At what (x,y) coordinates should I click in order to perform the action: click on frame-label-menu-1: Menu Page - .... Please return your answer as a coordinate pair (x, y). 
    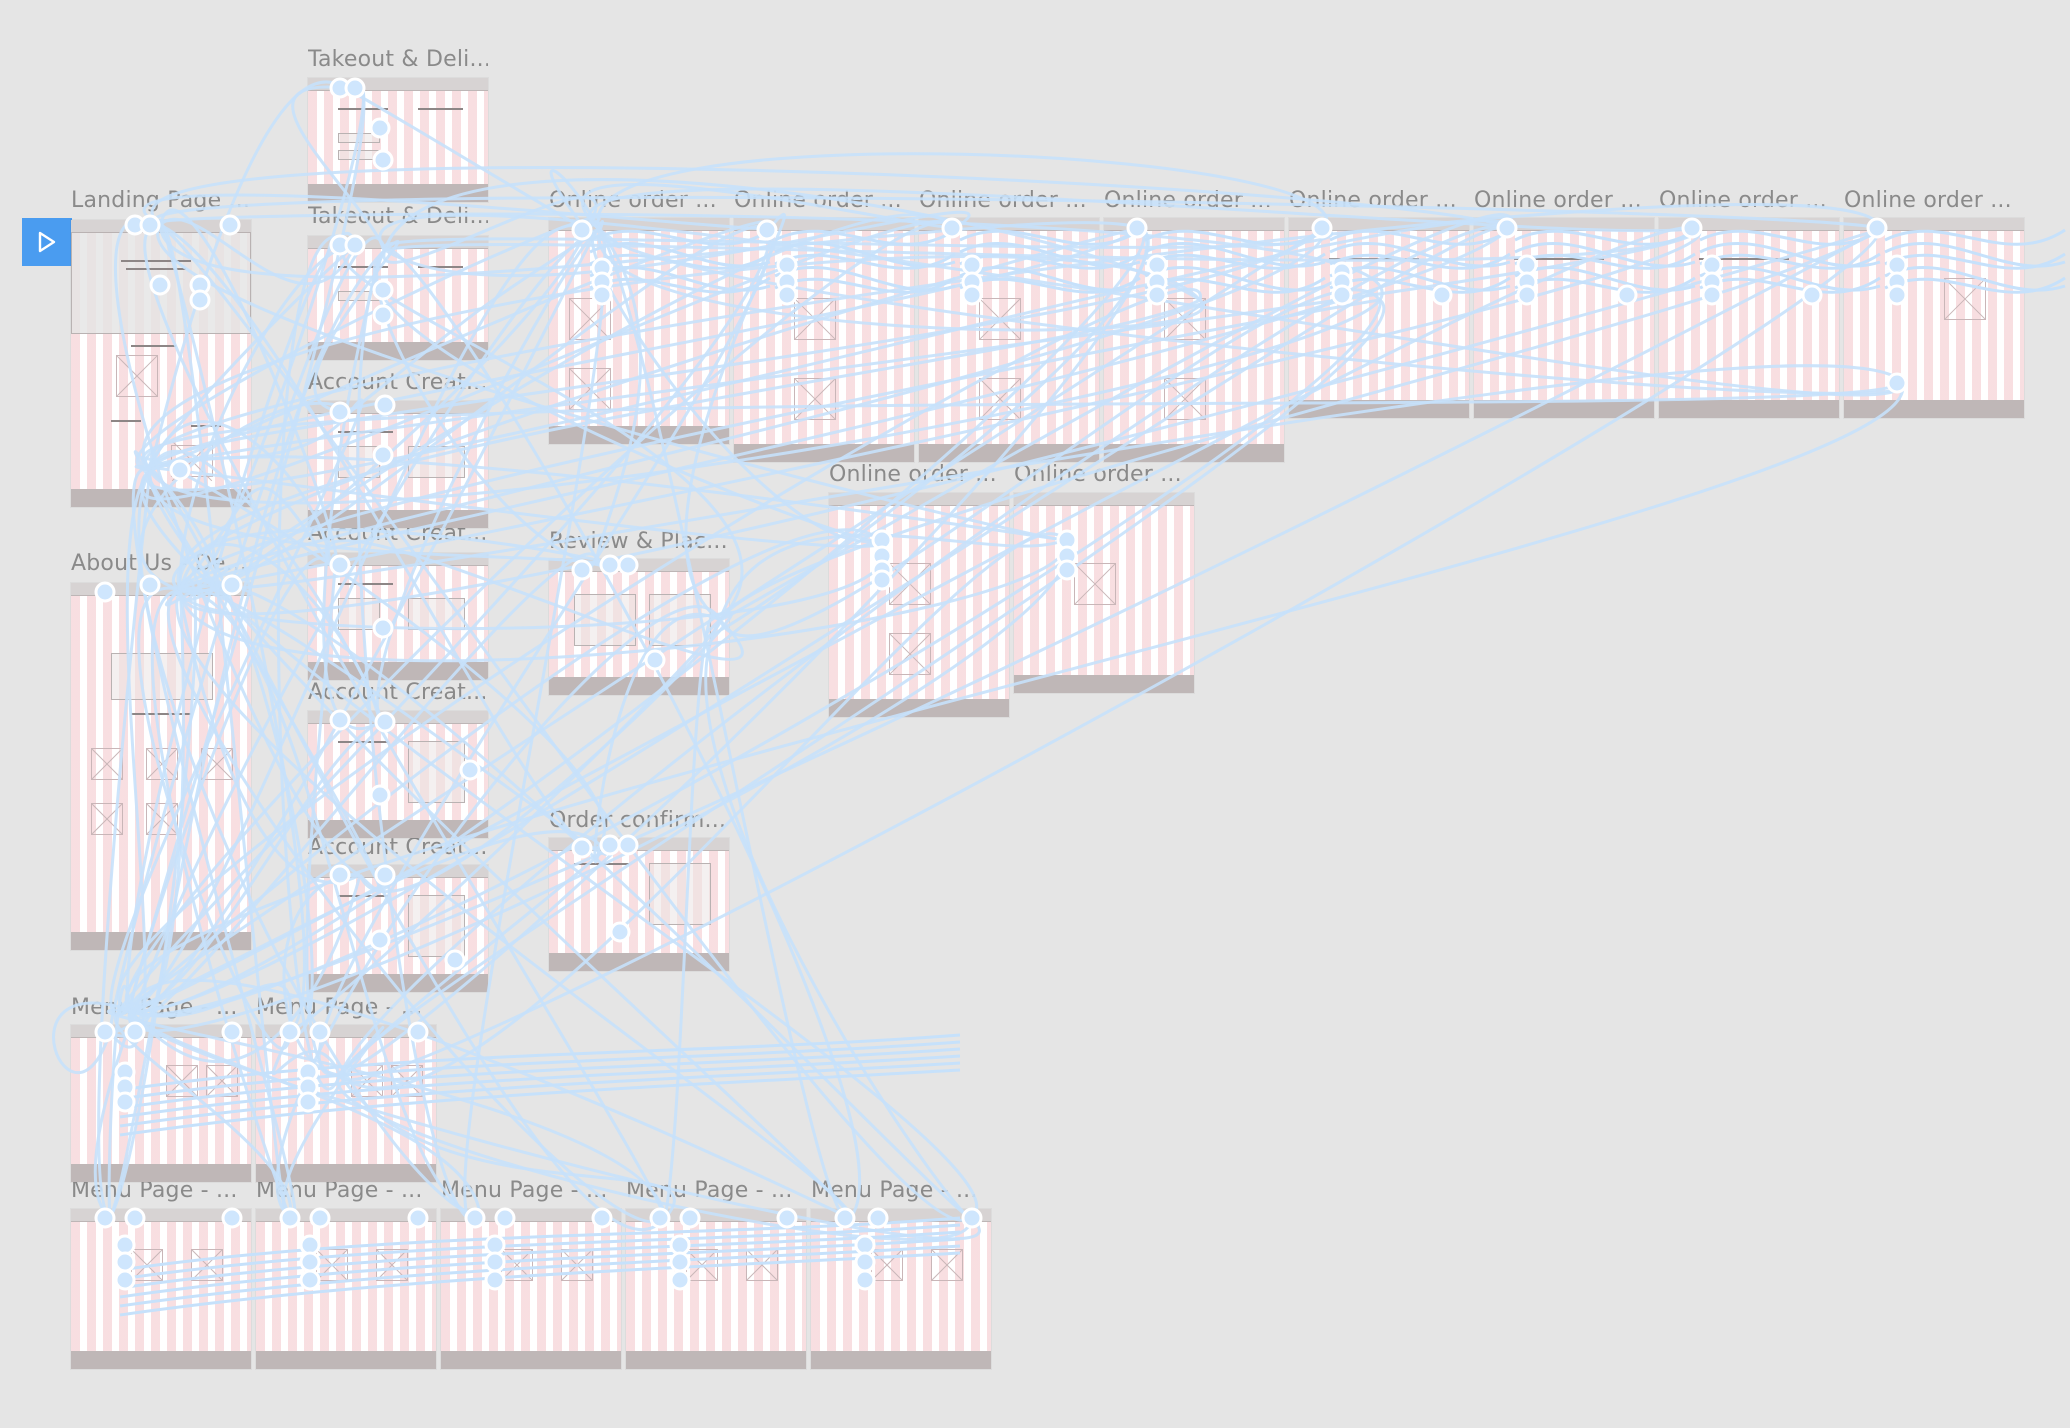
    Looking at the image, I should click on (154, 1007).